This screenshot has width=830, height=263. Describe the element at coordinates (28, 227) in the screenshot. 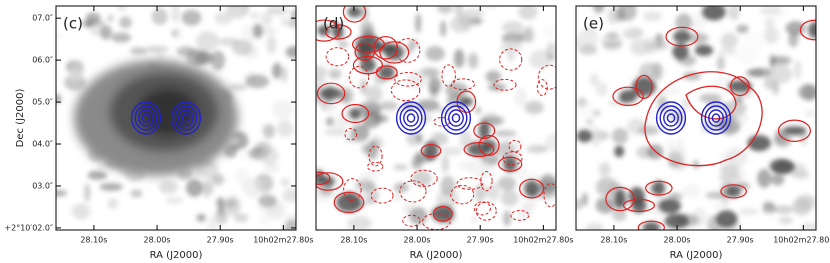

I see `y-tick-label: +2°10′02.0″` at that location.